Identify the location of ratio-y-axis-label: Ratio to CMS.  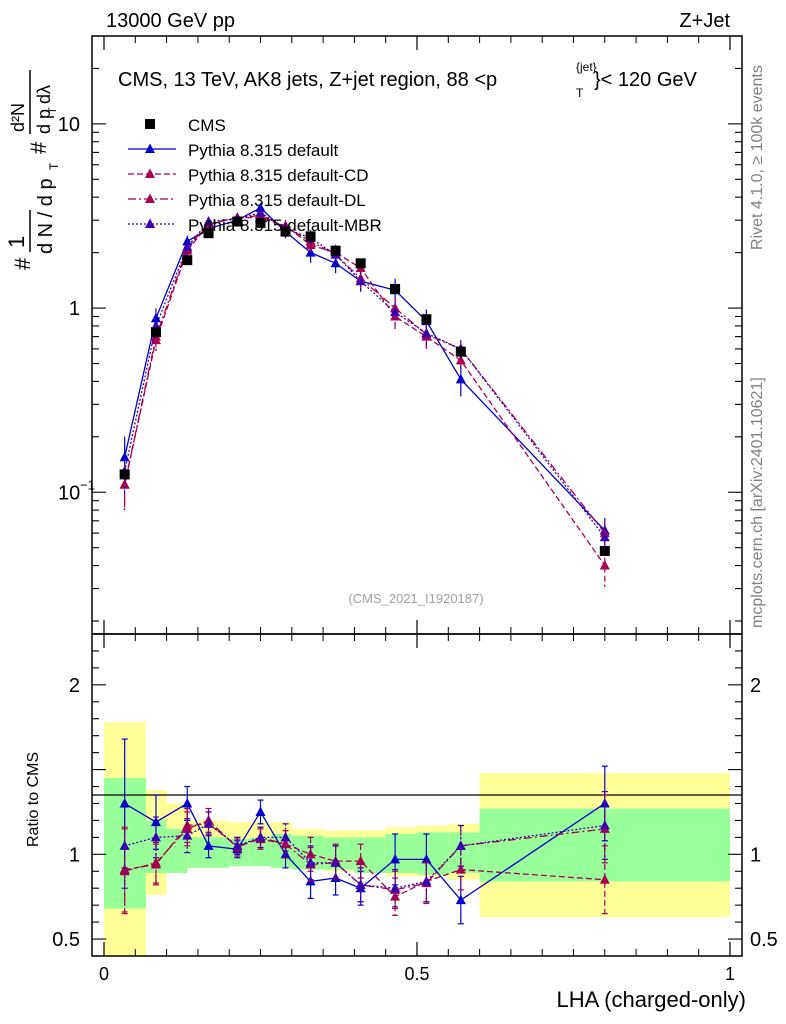
(33, 799).